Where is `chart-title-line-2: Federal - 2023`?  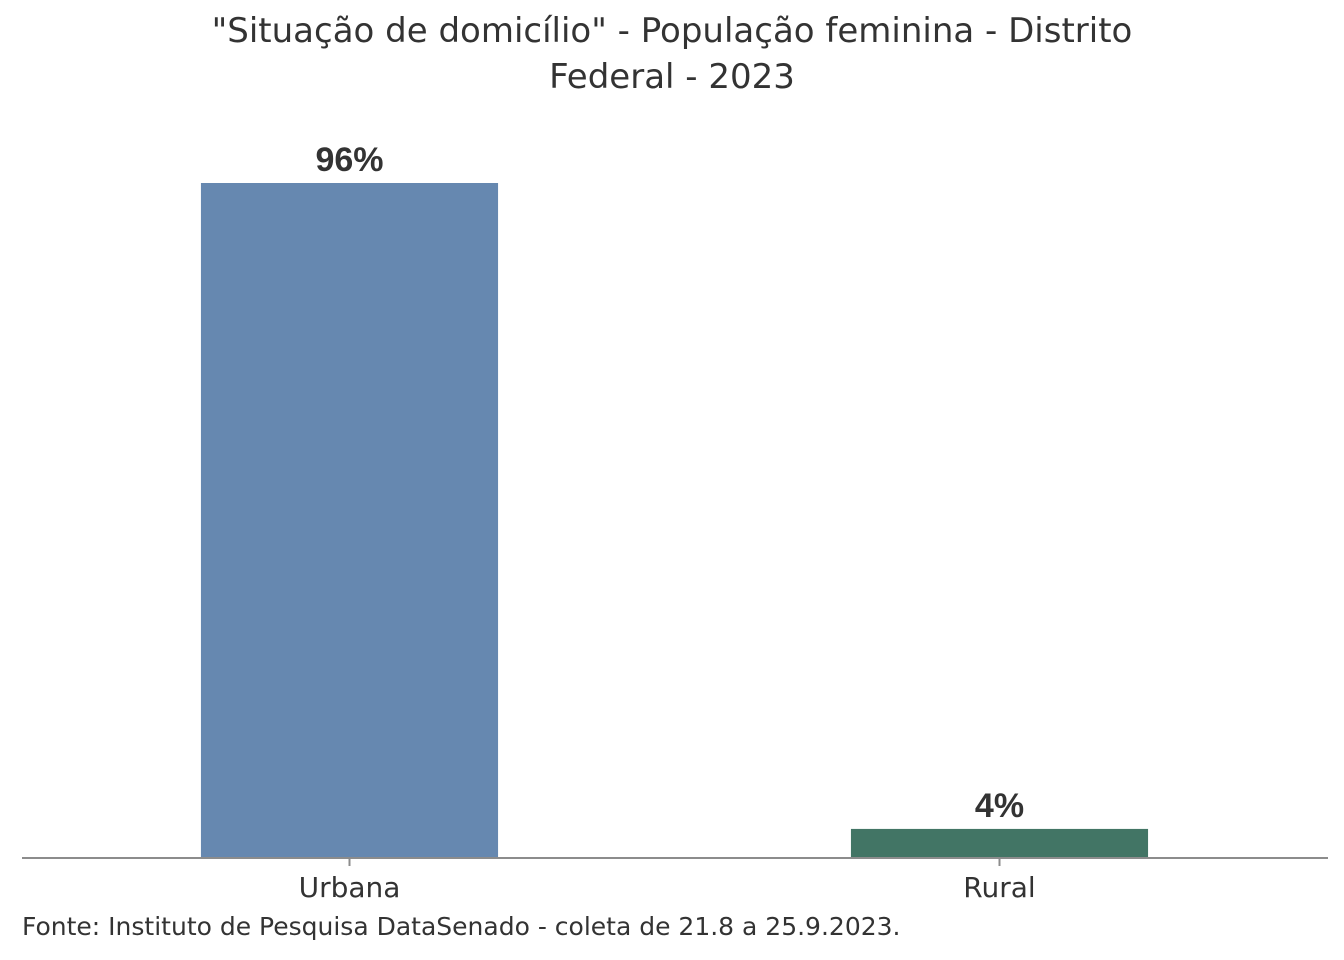
chart-title-line-2: Federal - 2023 is located at coordinates (672, 77).